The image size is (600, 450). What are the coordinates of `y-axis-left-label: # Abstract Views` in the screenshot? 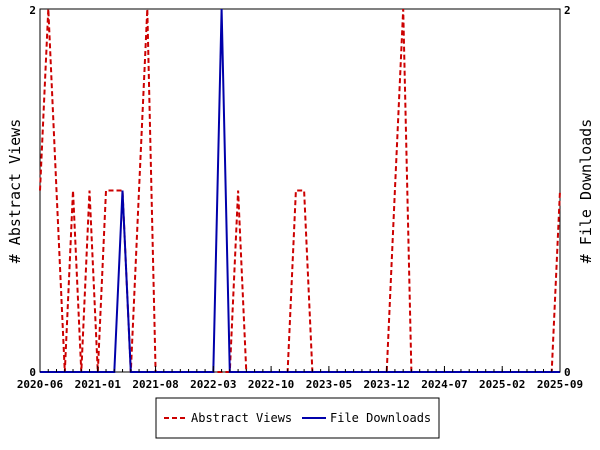 It's located at (15, 191).